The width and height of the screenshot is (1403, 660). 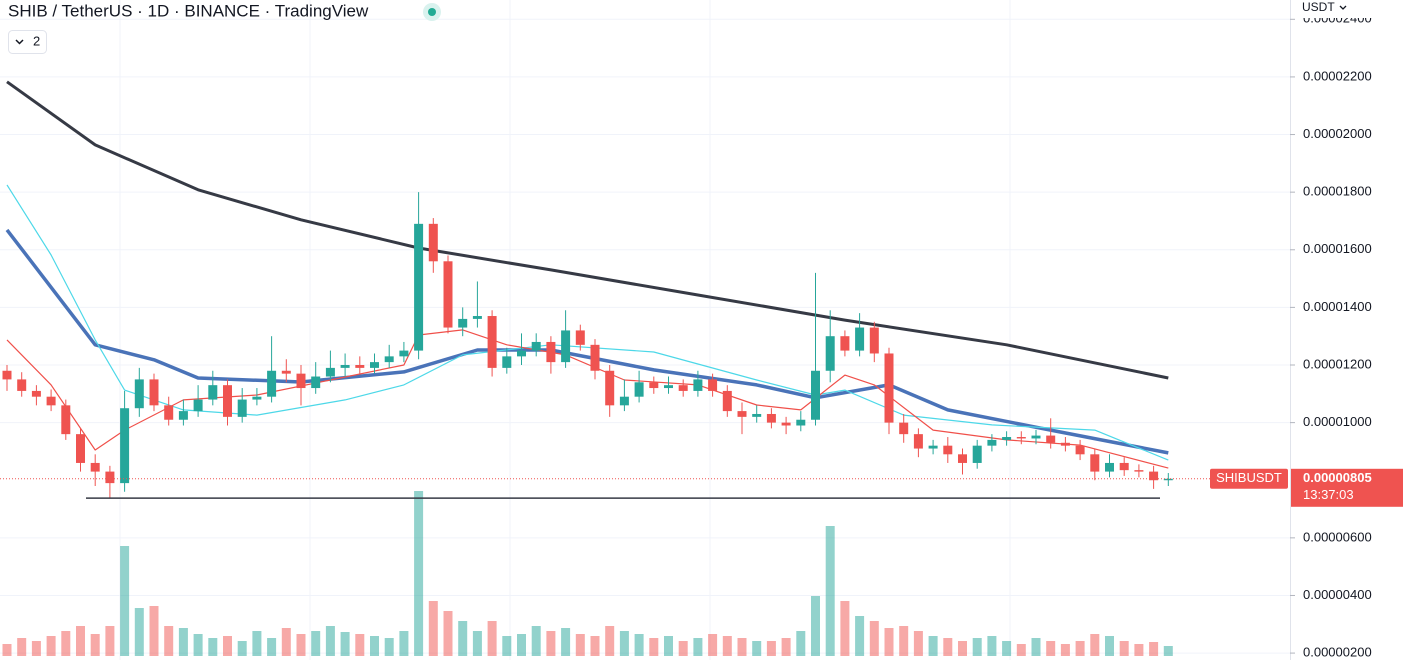 What do you see at coordinates (1337, 133) in the screenshot?
I see `y-tick-label: 0.00002000` at bounding box center [1337, 133].